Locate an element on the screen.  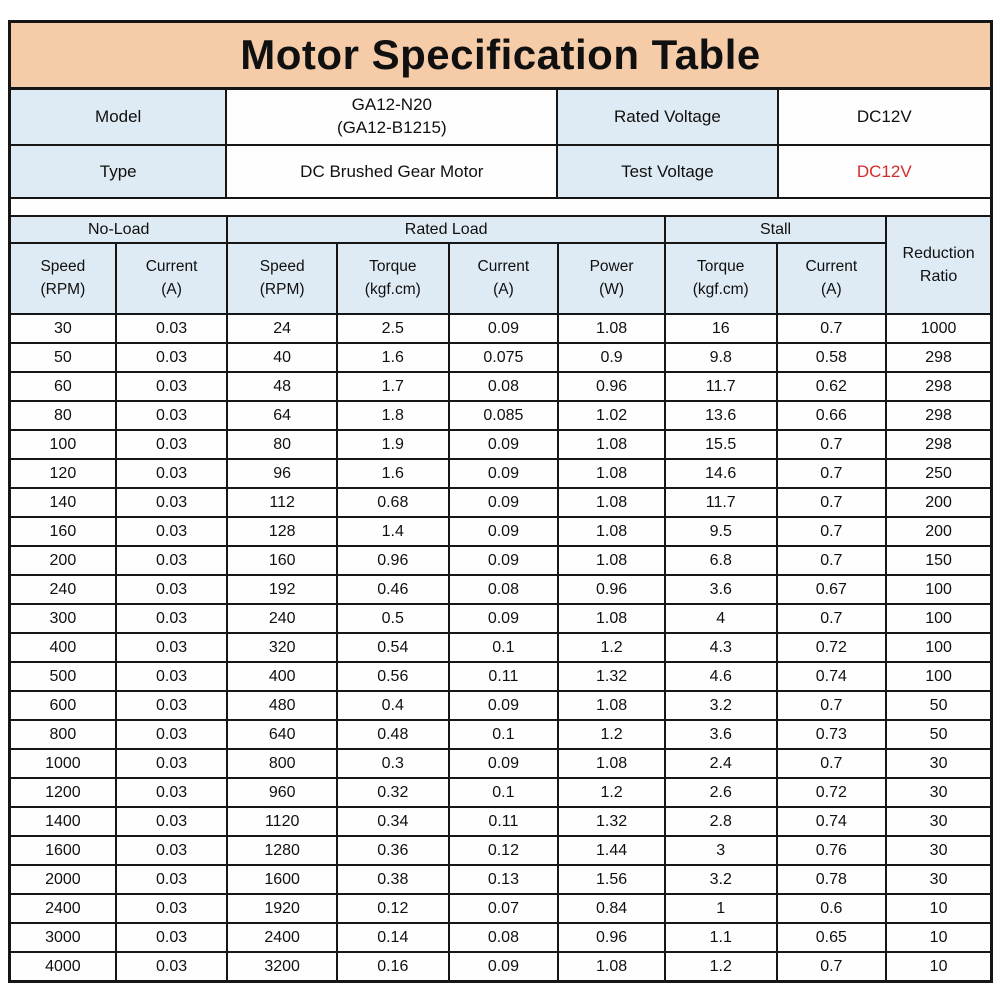
cell: 0.085 is located at coordinates (503, 415).